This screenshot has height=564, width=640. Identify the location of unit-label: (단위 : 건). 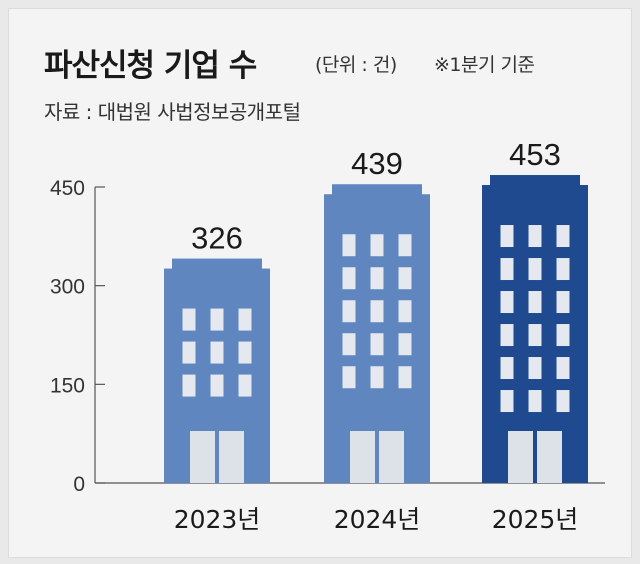
(356, 65).